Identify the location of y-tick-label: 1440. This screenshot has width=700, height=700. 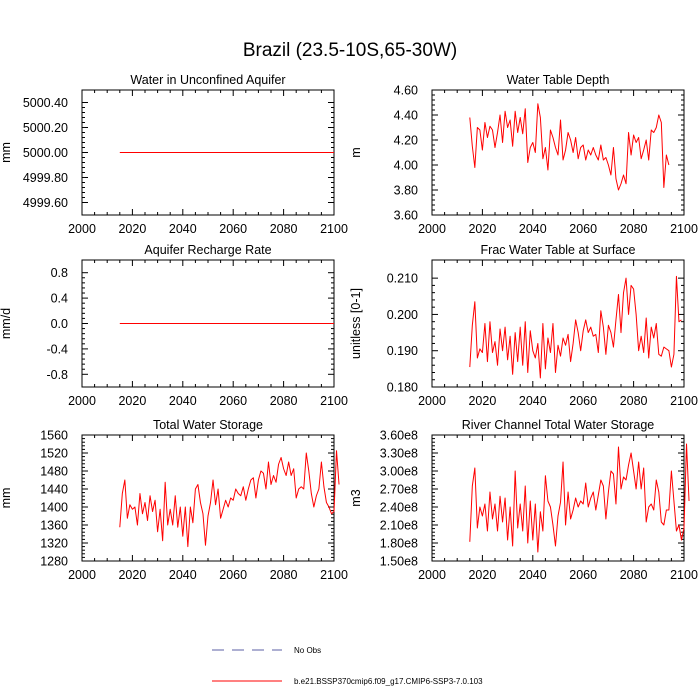
(54, 490).